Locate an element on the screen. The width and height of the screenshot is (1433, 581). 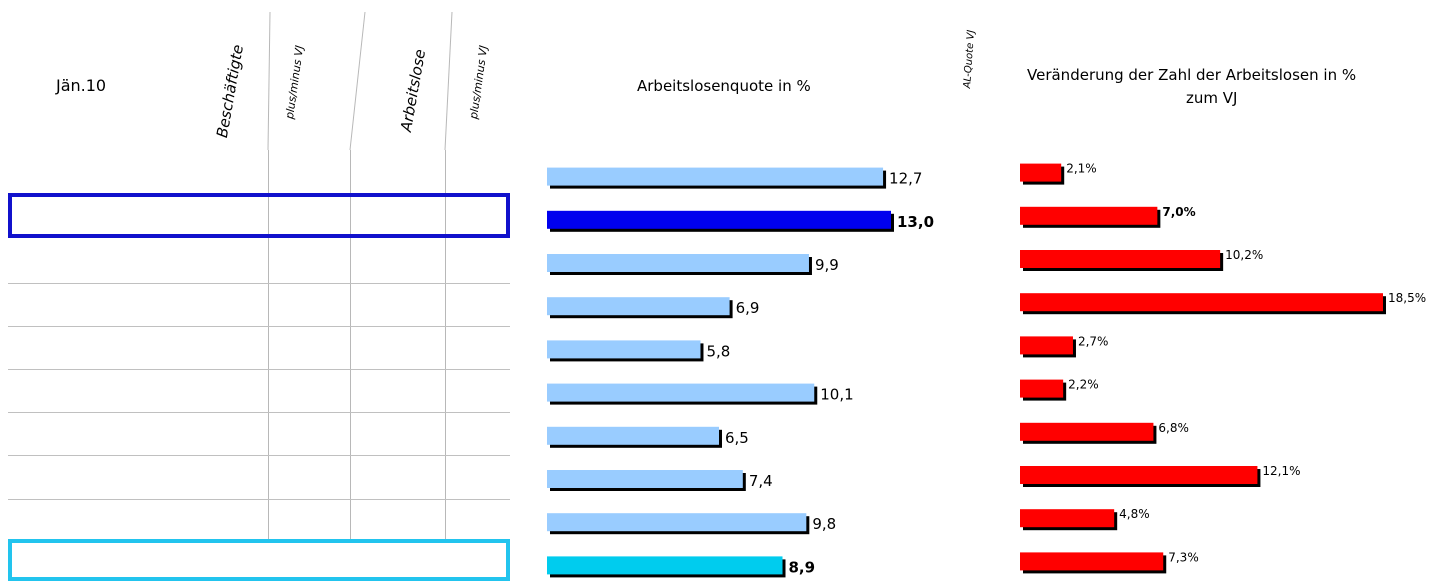
quota-chart-title: Arbeitslosenquote in % is located at coordinates (724, 86).